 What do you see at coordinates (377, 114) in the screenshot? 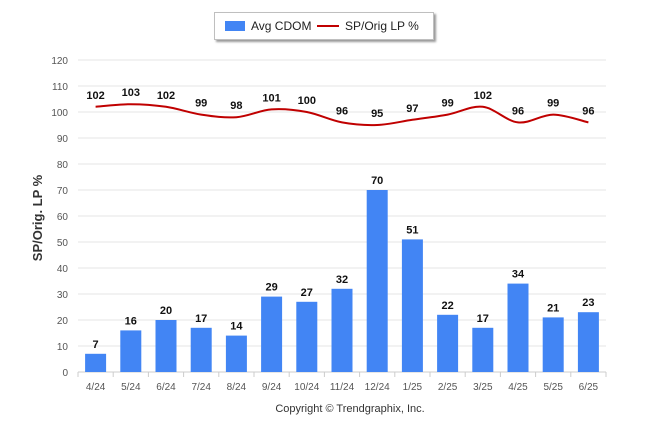
I see `line-data-label: 95` at bounding box center [377, 114].